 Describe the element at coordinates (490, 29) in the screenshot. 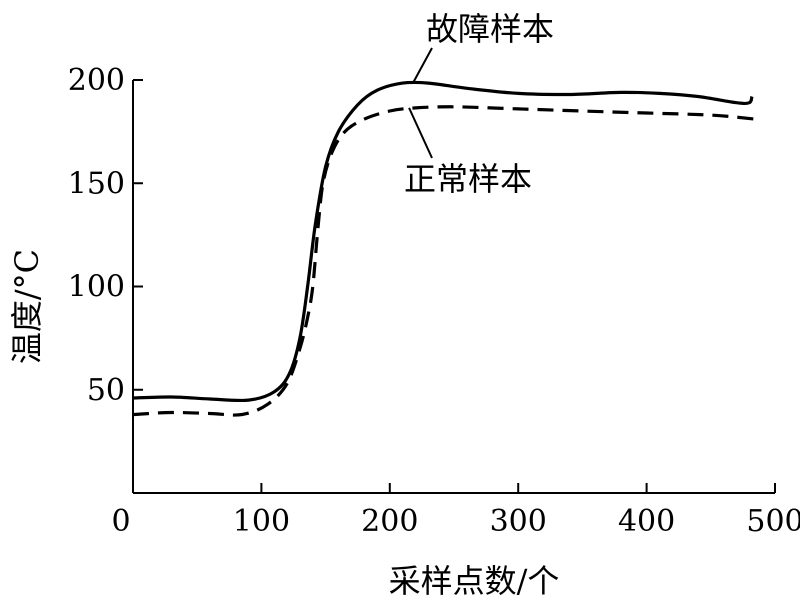

I see `fault-sample-label: 故障样本` at that location.